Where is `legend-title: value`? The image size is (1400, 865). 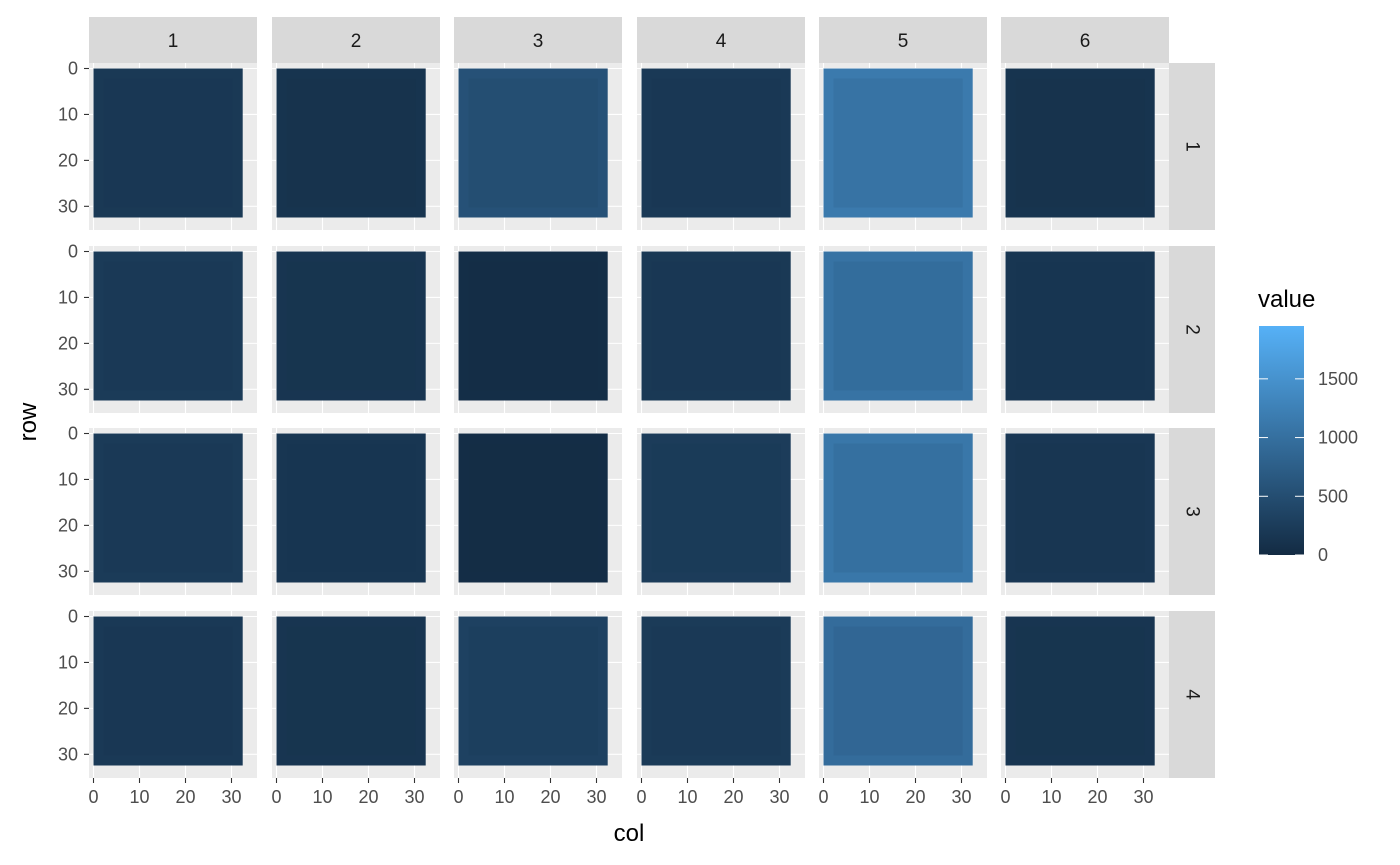
legend-title: value is located at coordinates (1286, 299).